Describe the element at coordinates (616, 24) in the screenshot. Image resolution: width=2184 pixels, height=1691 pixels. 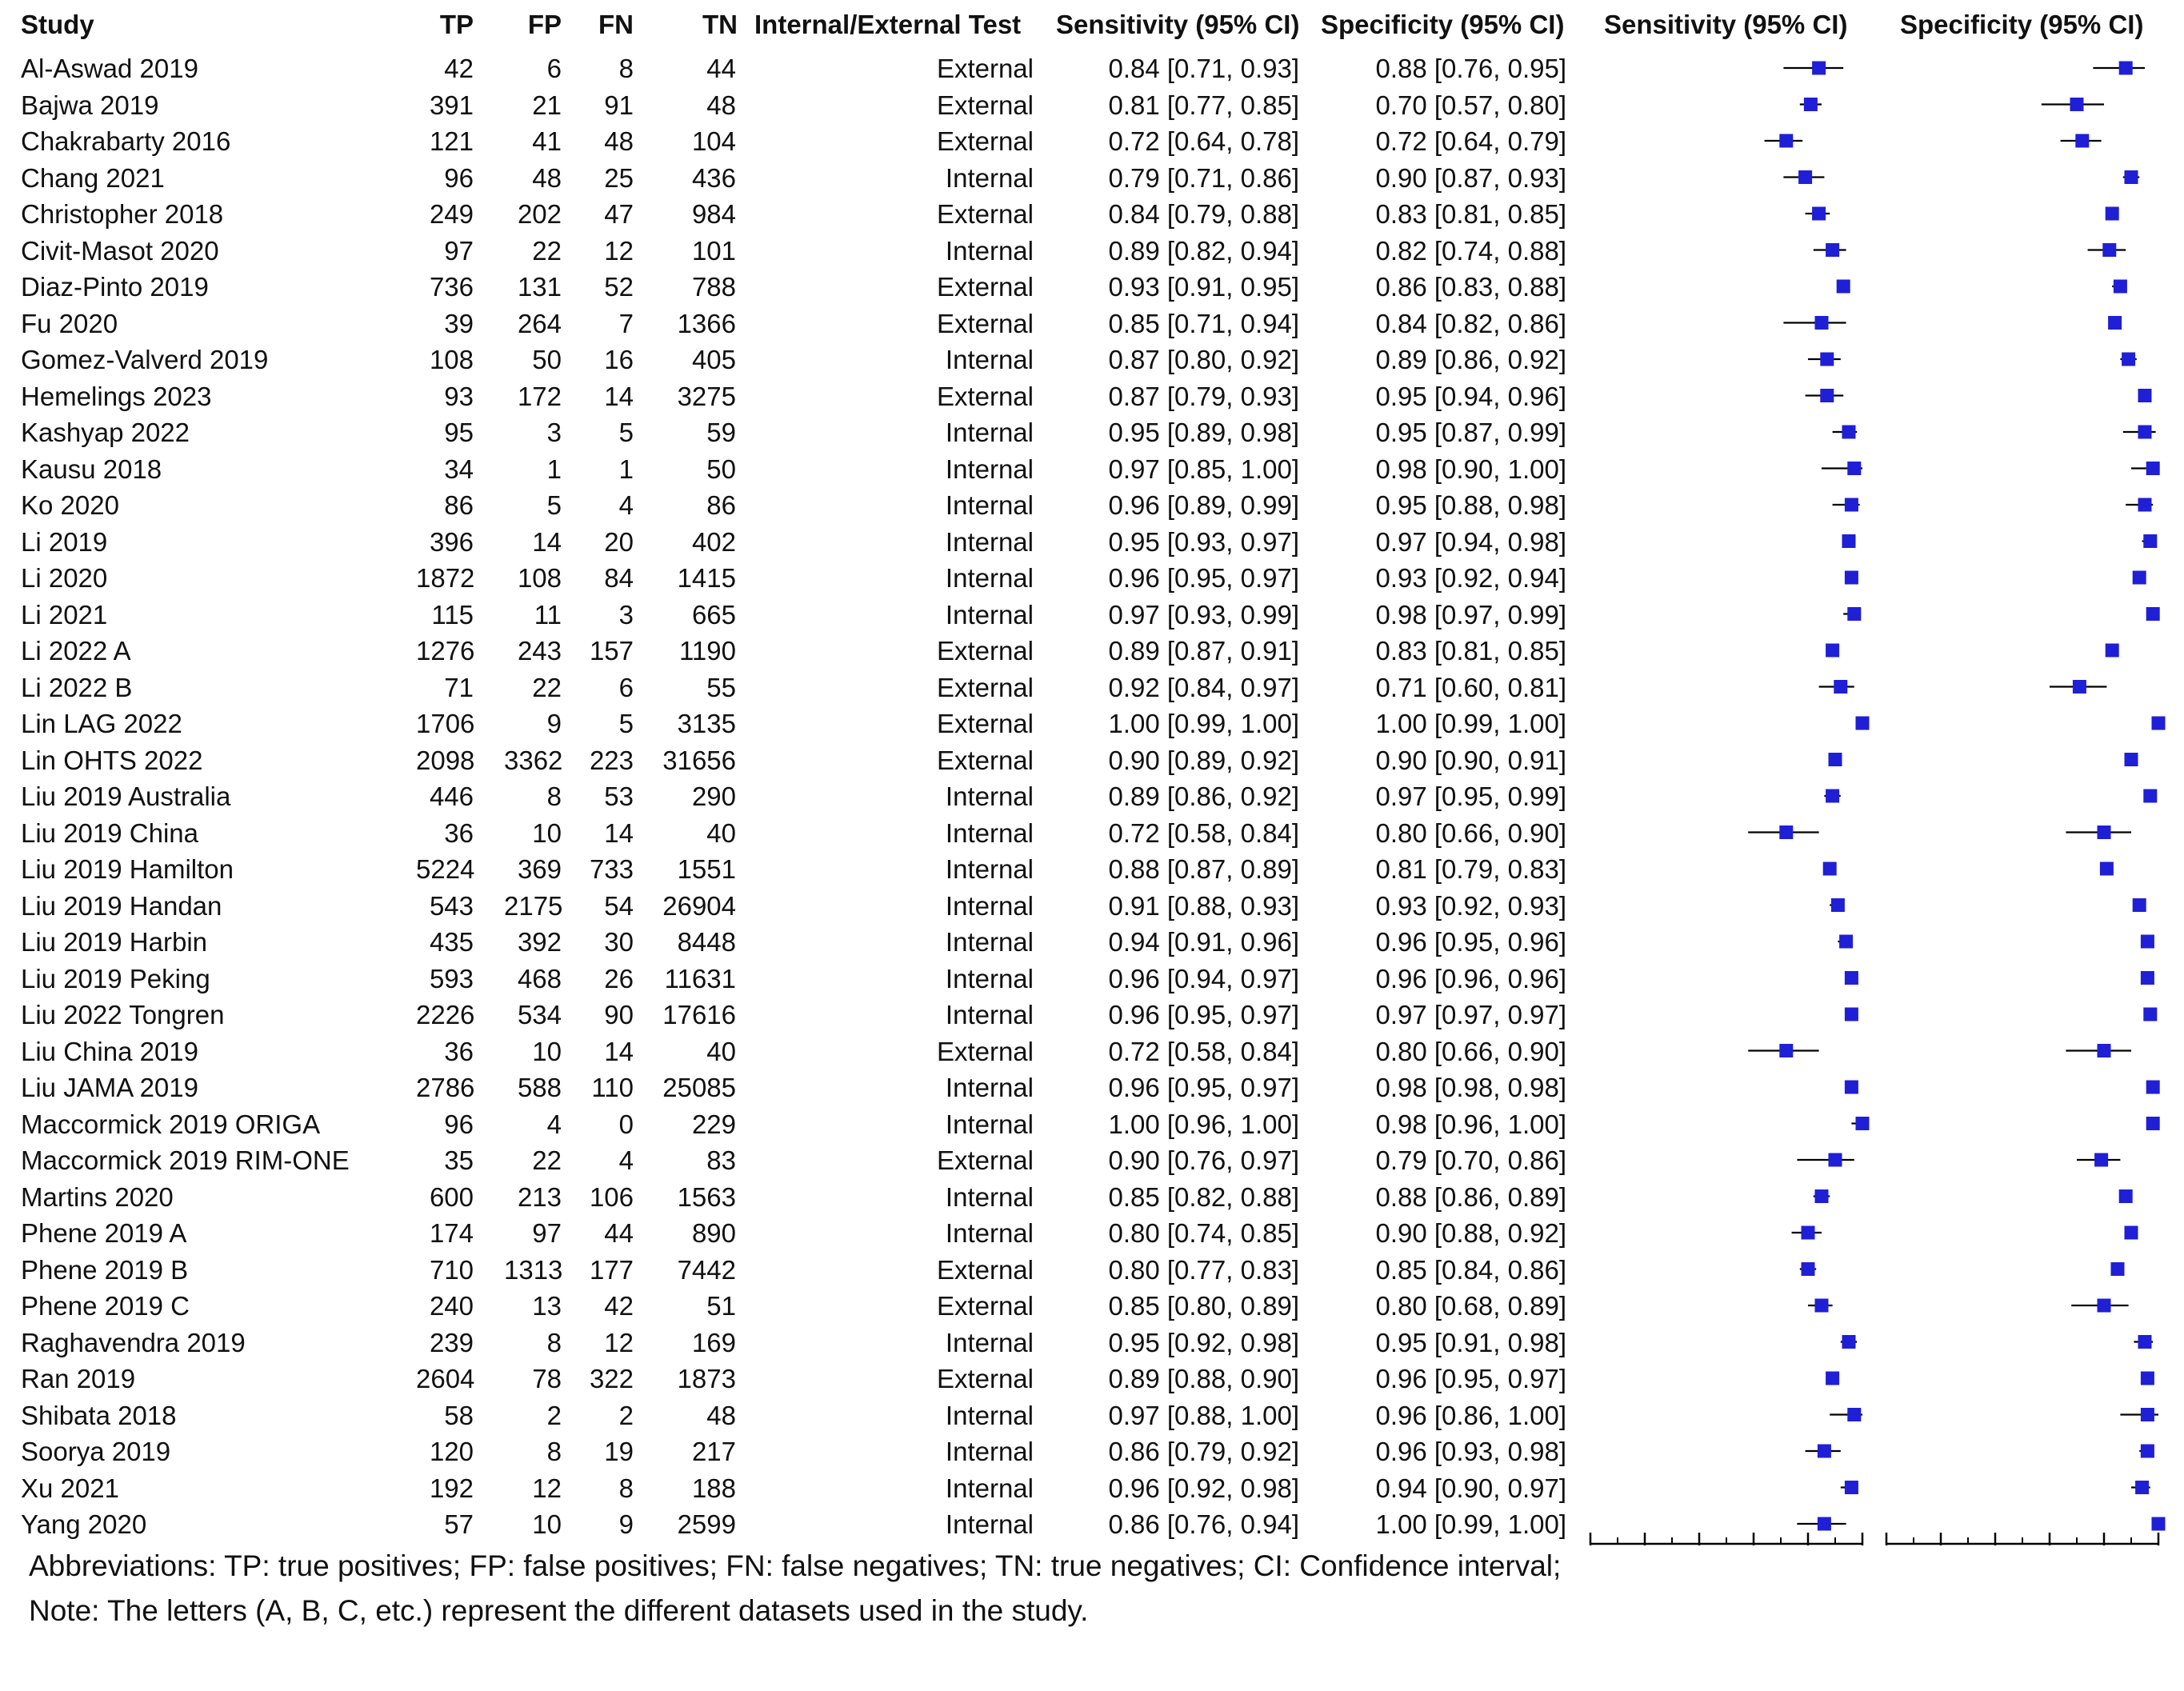
I see `header-fn: FN` at that location.